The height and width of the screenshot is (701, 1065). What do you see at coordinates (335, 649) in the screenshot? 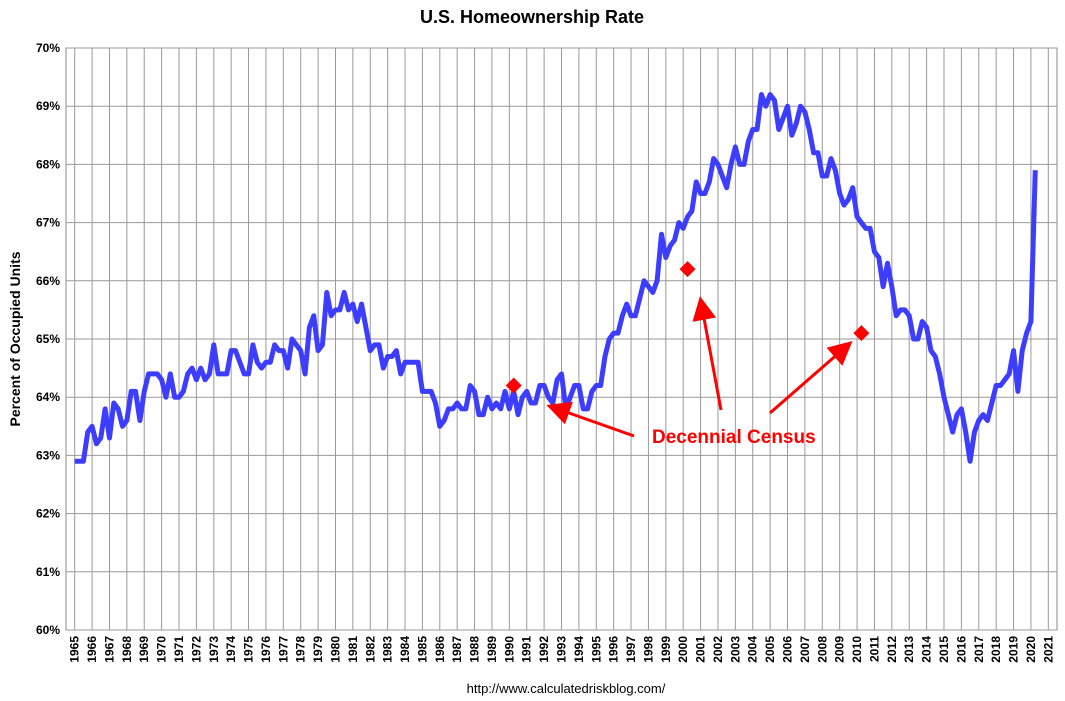
I see `x-tick-label: 1980` at bounding box center [335, 649].